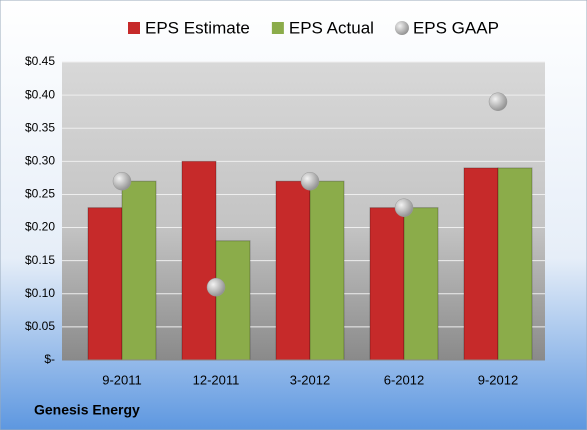 The image size is (587, 430). I want to click on x-tick-label: 6-2012, so click(404, 379).